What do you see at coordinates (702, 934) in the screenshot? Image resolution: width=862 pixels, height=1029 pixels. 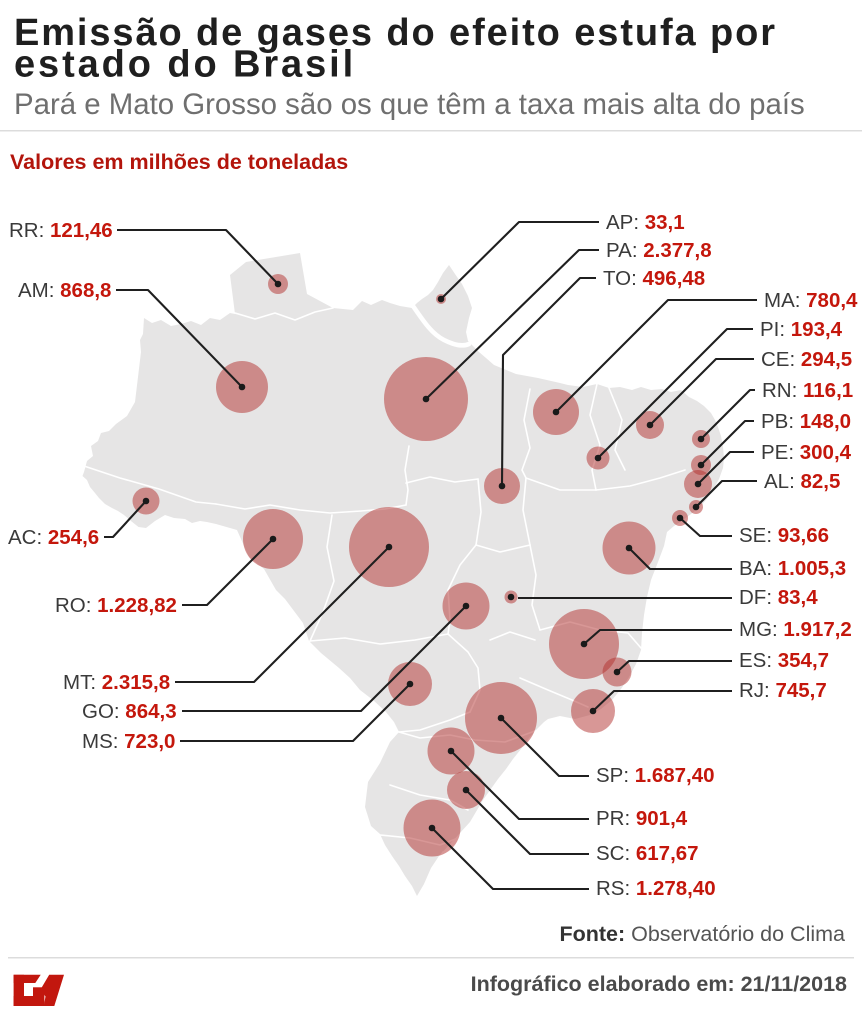 I see `svg-text: Fonte: Observatório do Clima` at bounding box center [702, 934].